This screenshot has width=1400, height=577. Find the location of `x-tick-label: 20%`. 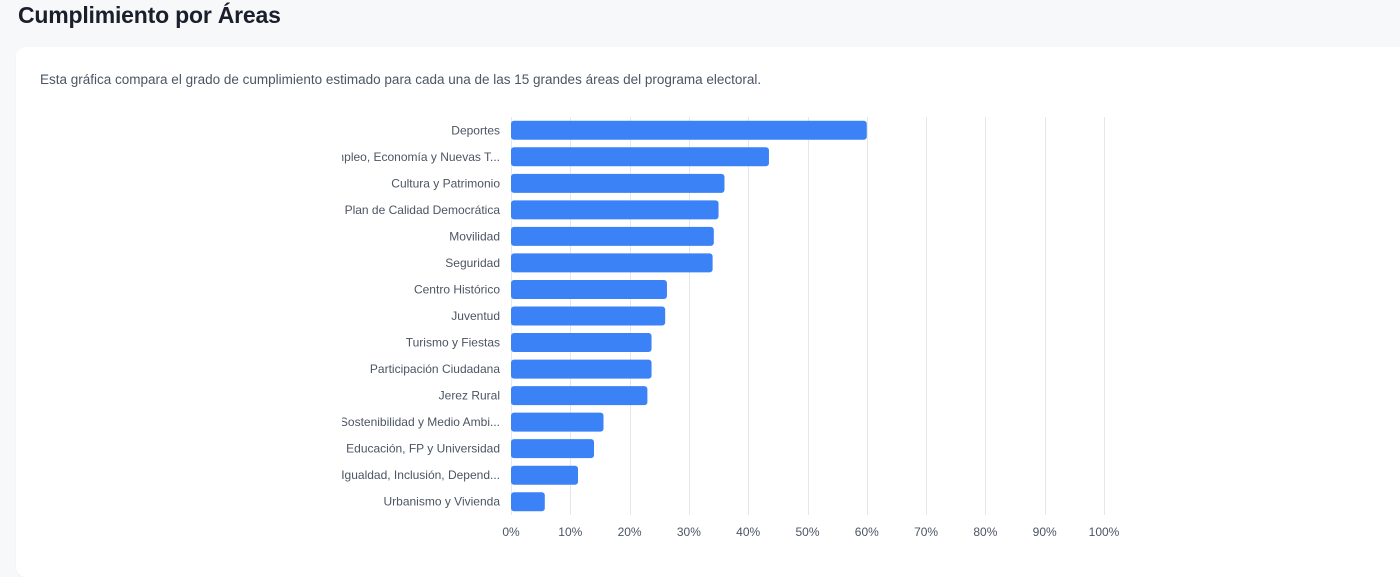

x-tick-label: 20% is located at coordinates (630, 532).